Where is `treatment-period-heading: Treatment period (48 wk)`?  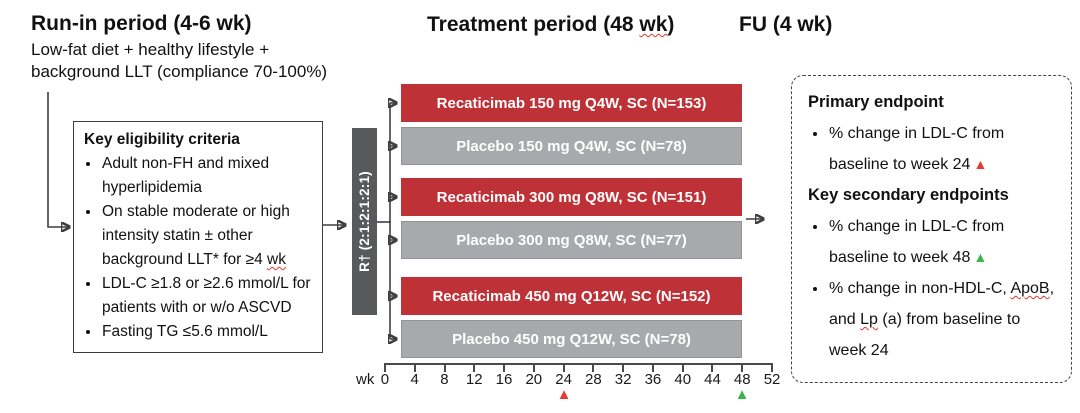
treatment-period-heading: Treatment period (48 wk) is located at coordinates (551, 24).